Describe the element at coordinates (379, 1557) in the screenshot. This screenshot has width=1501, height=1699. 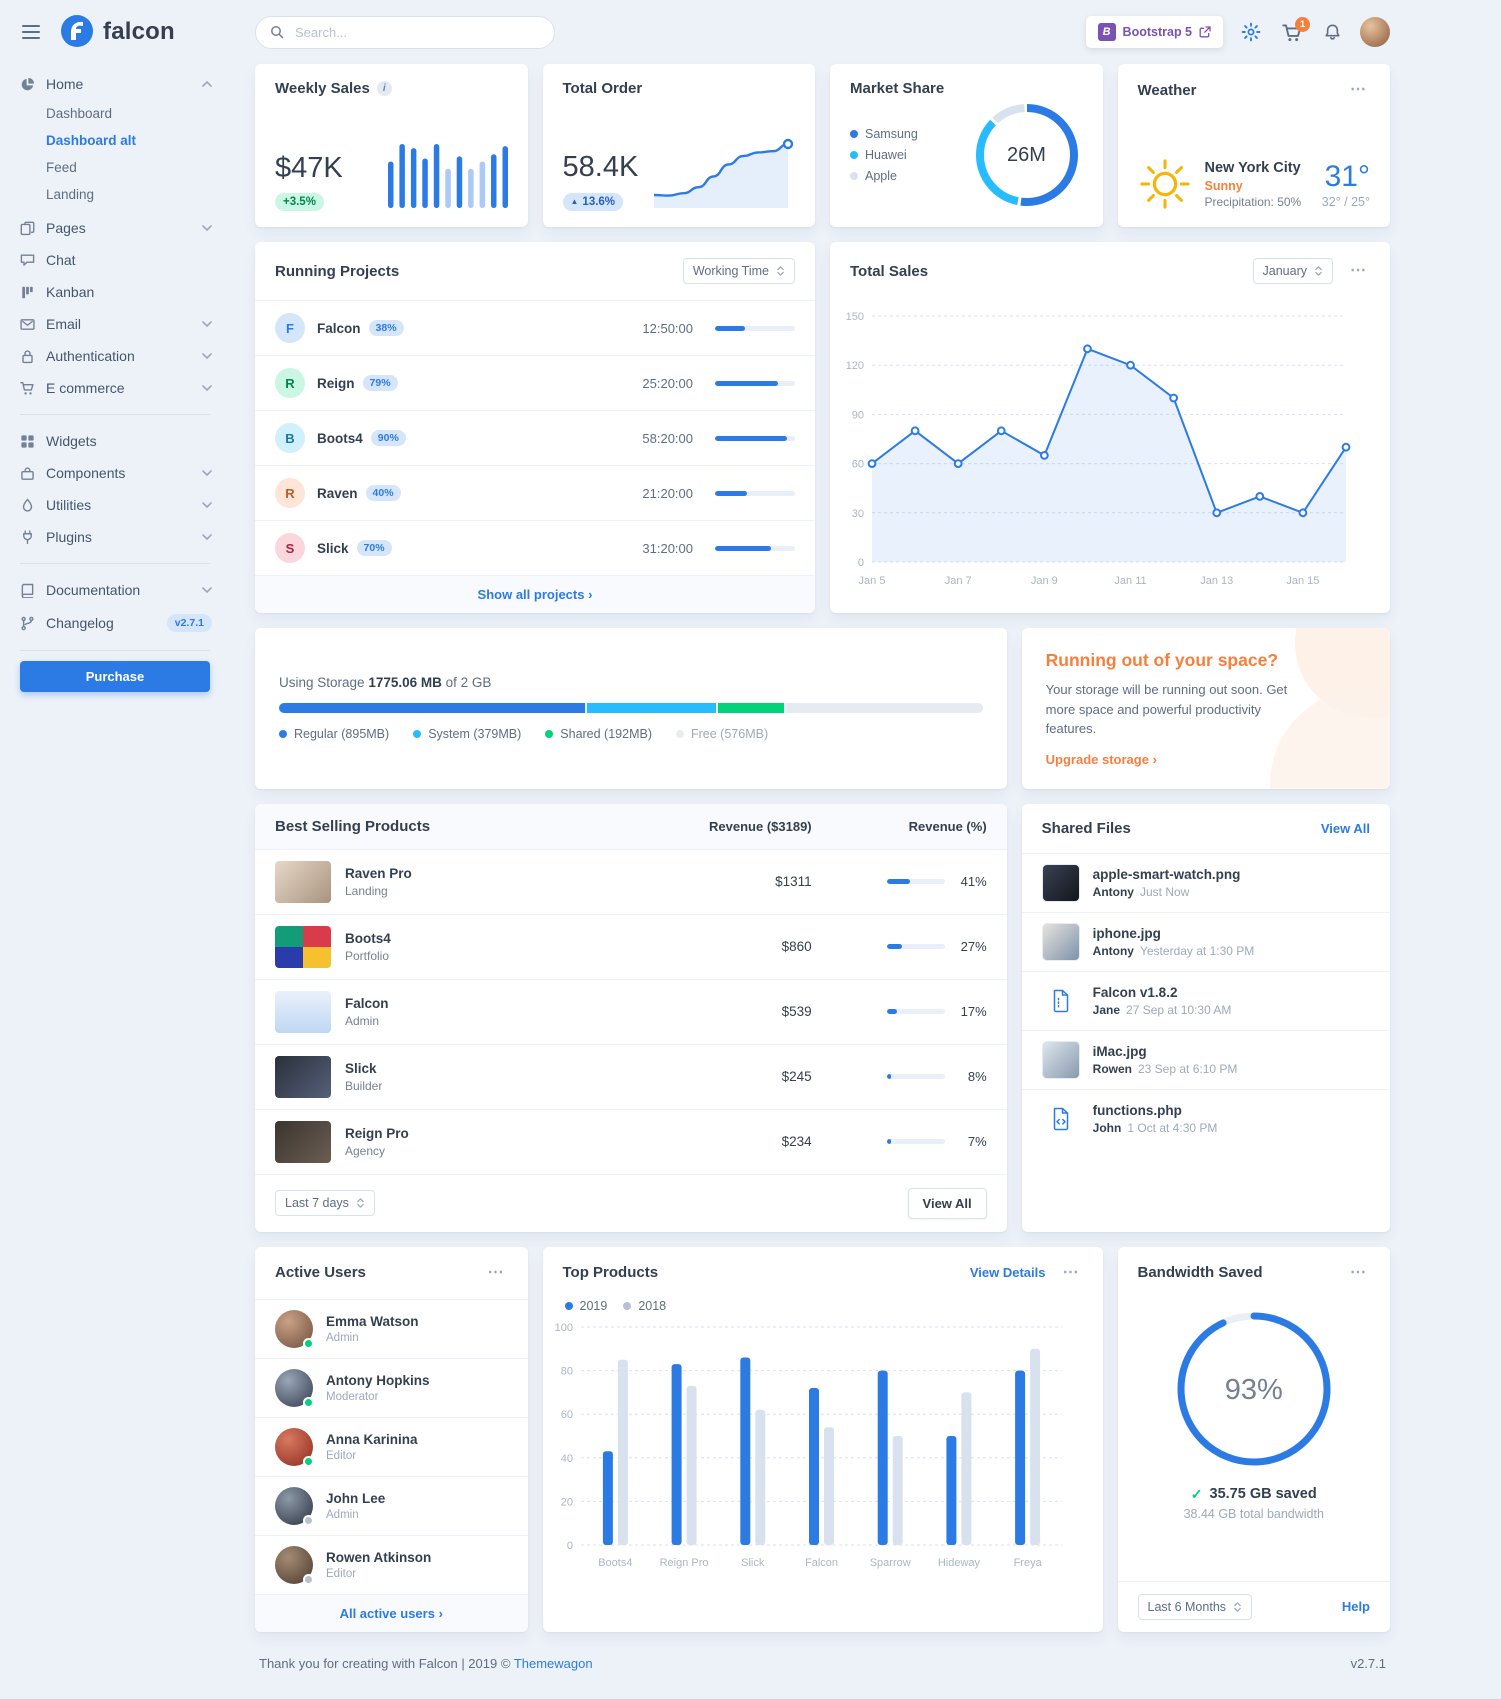
I see `user-name-link: Rowen Atkinson` at that location.